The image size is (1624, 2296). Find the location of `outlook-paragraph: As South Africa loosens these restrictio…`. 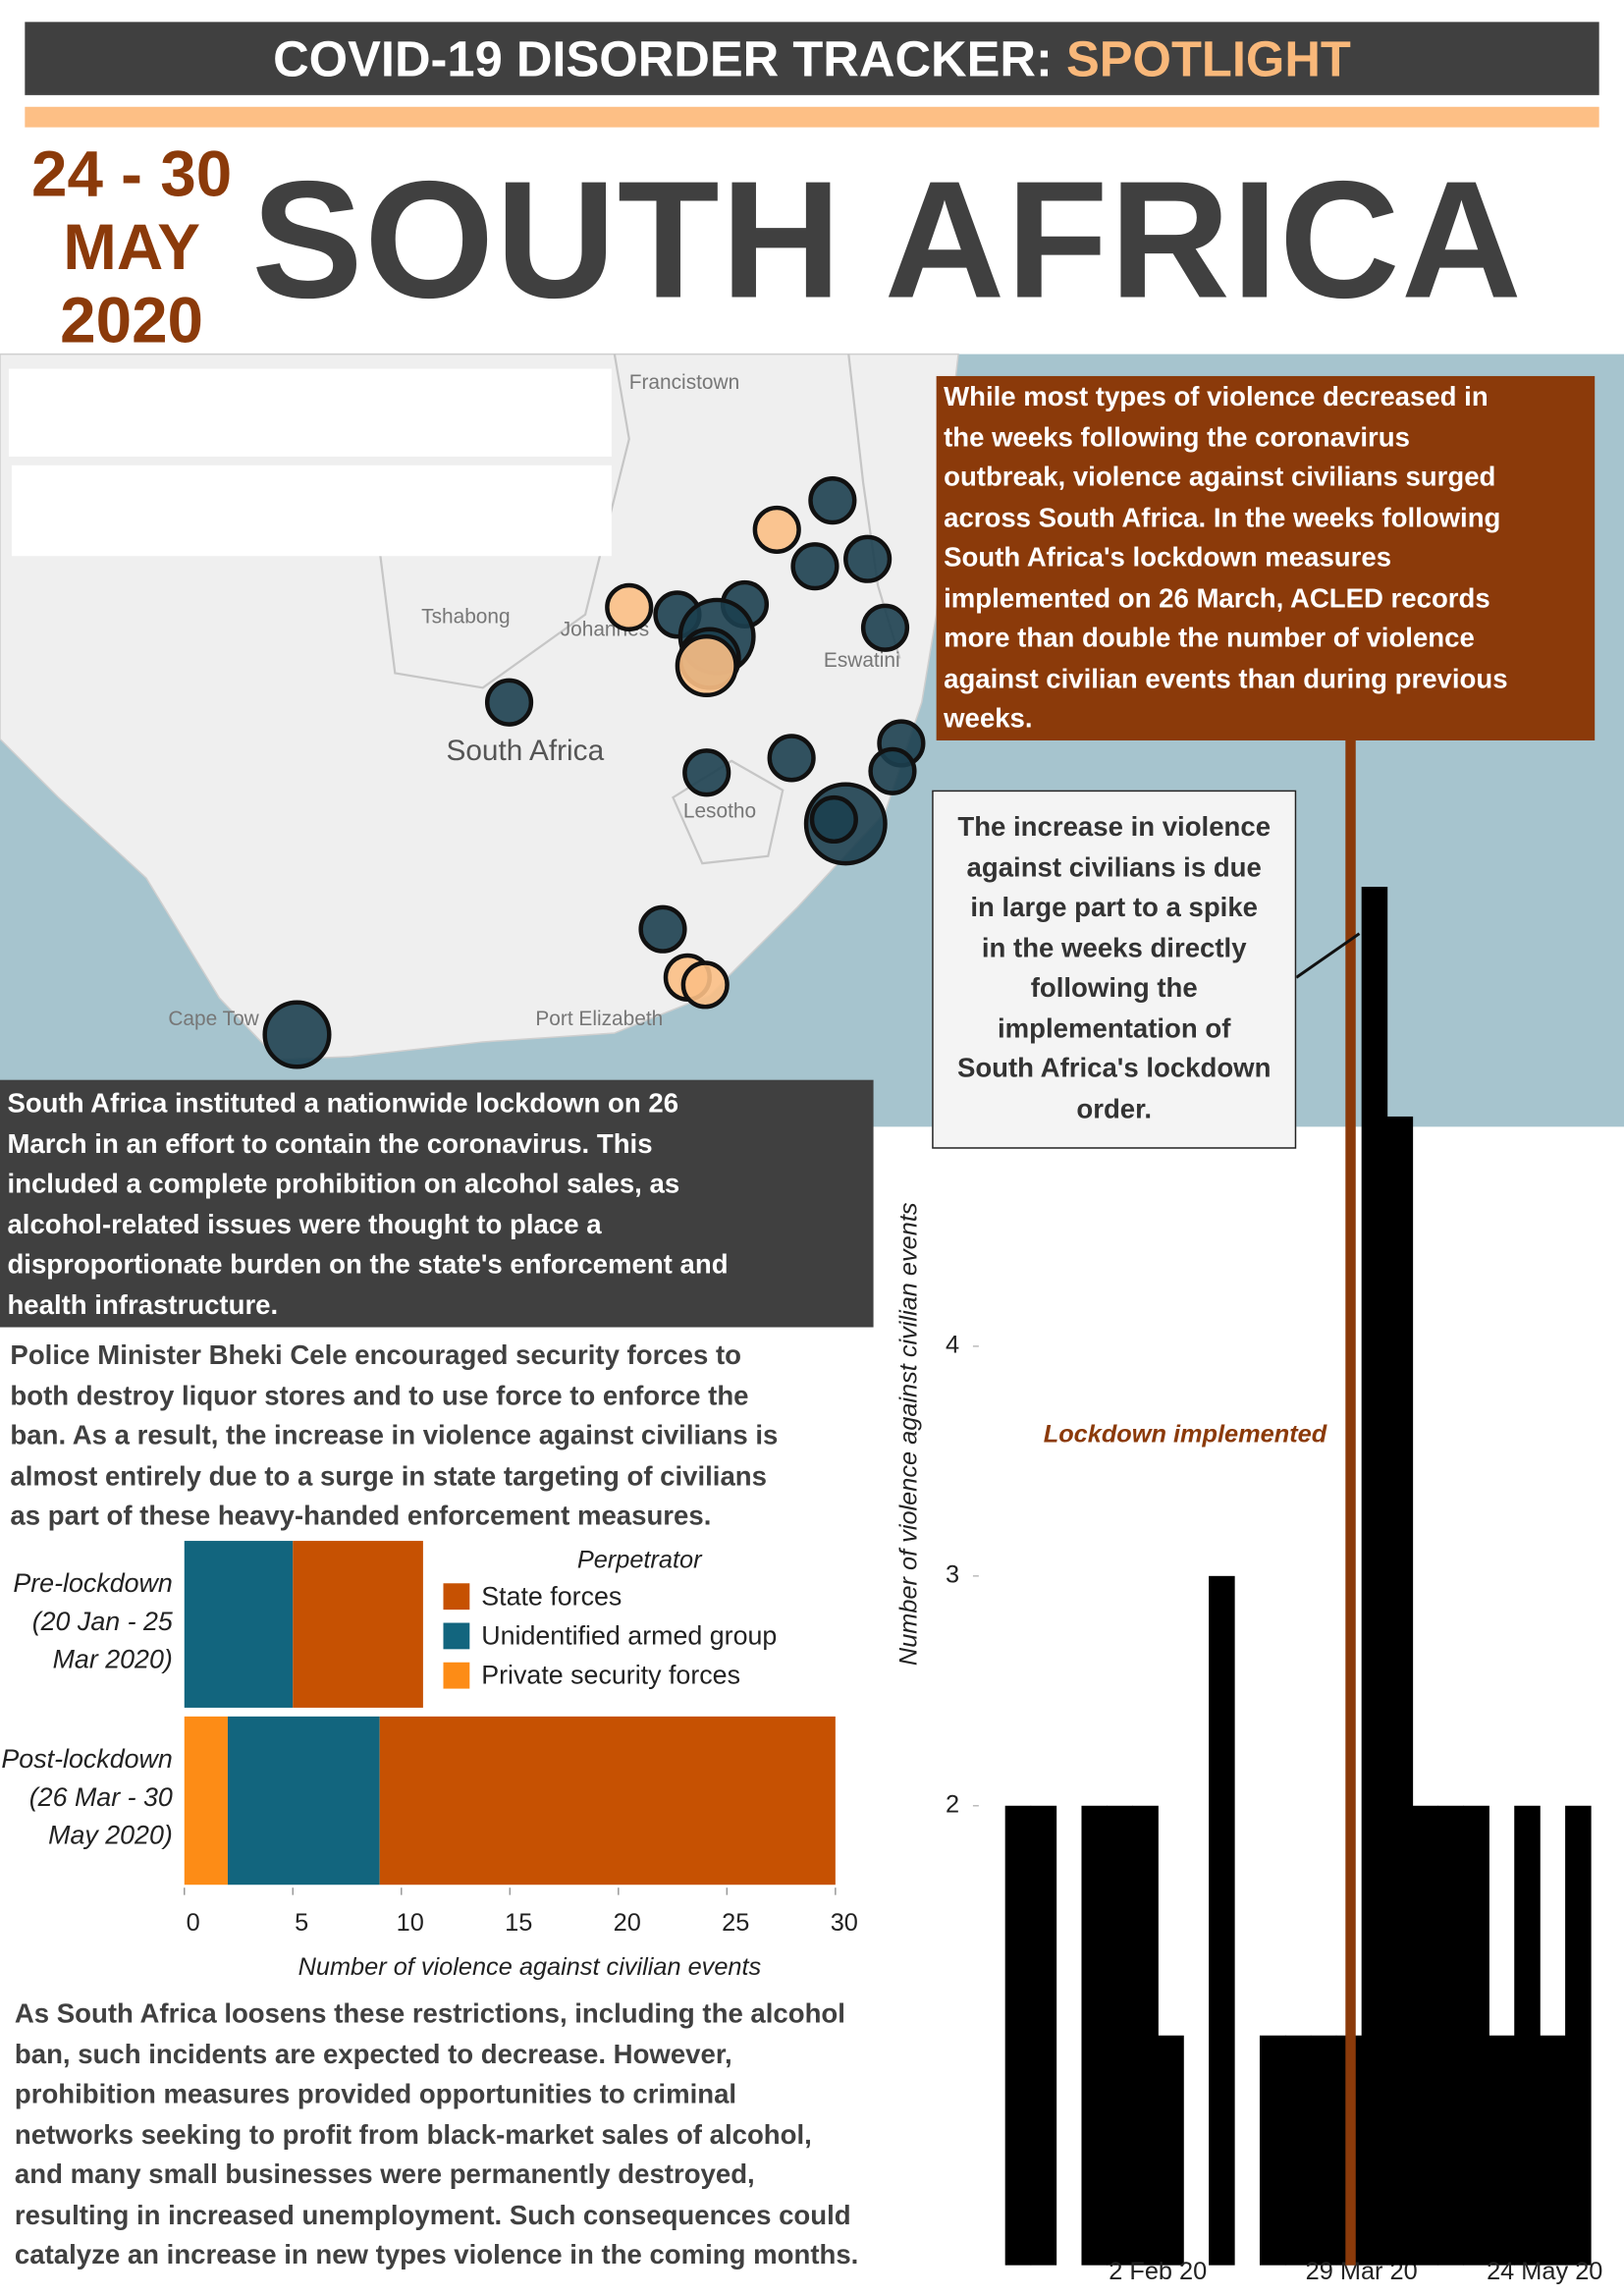

outlook-paragraph: As South Africa loosens these restrictio… is located at coordinates (497, 2134).